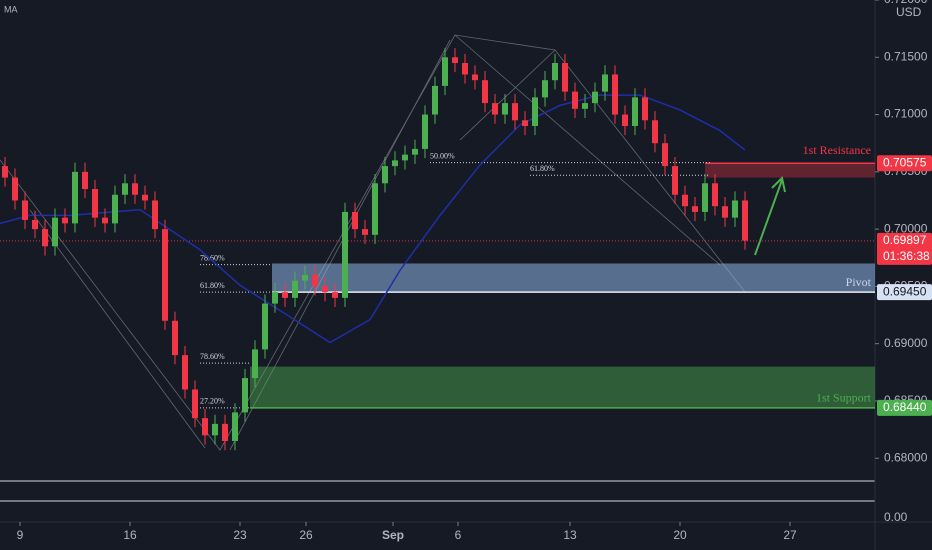 Image resolution: width=932 pixels, height=550 pixels. I want to click on arrow-head, so click(778, 184).